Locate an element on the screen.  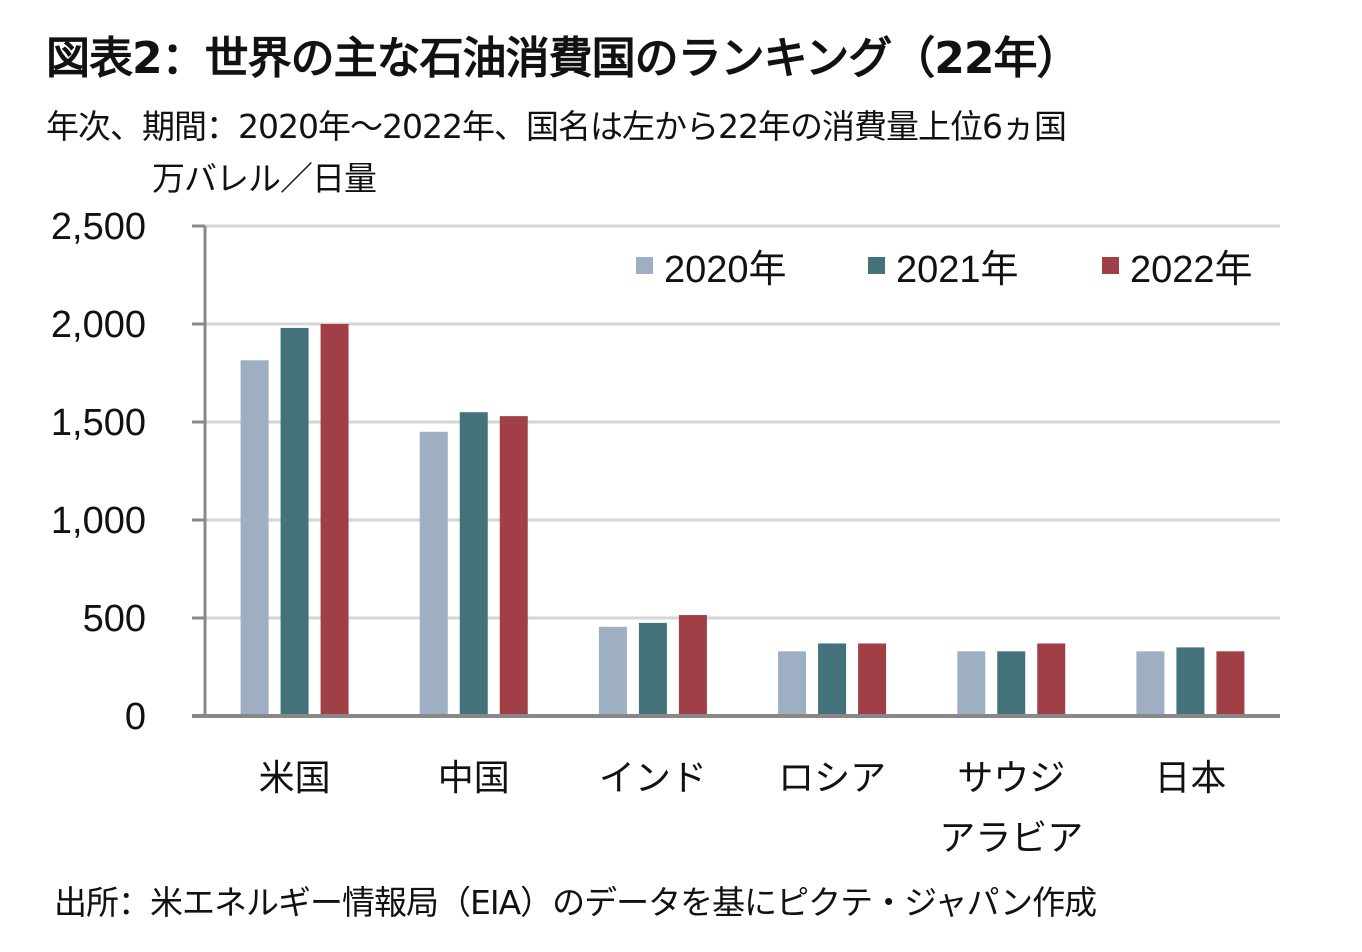
y-tick-label: 2,500 is located at coordinates (98, 227).